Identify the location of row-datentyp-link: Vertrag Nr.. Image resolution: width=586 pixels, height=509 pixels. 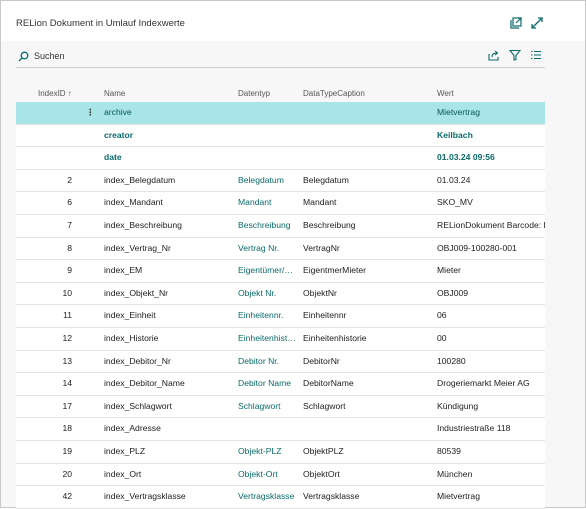
(259, 247).